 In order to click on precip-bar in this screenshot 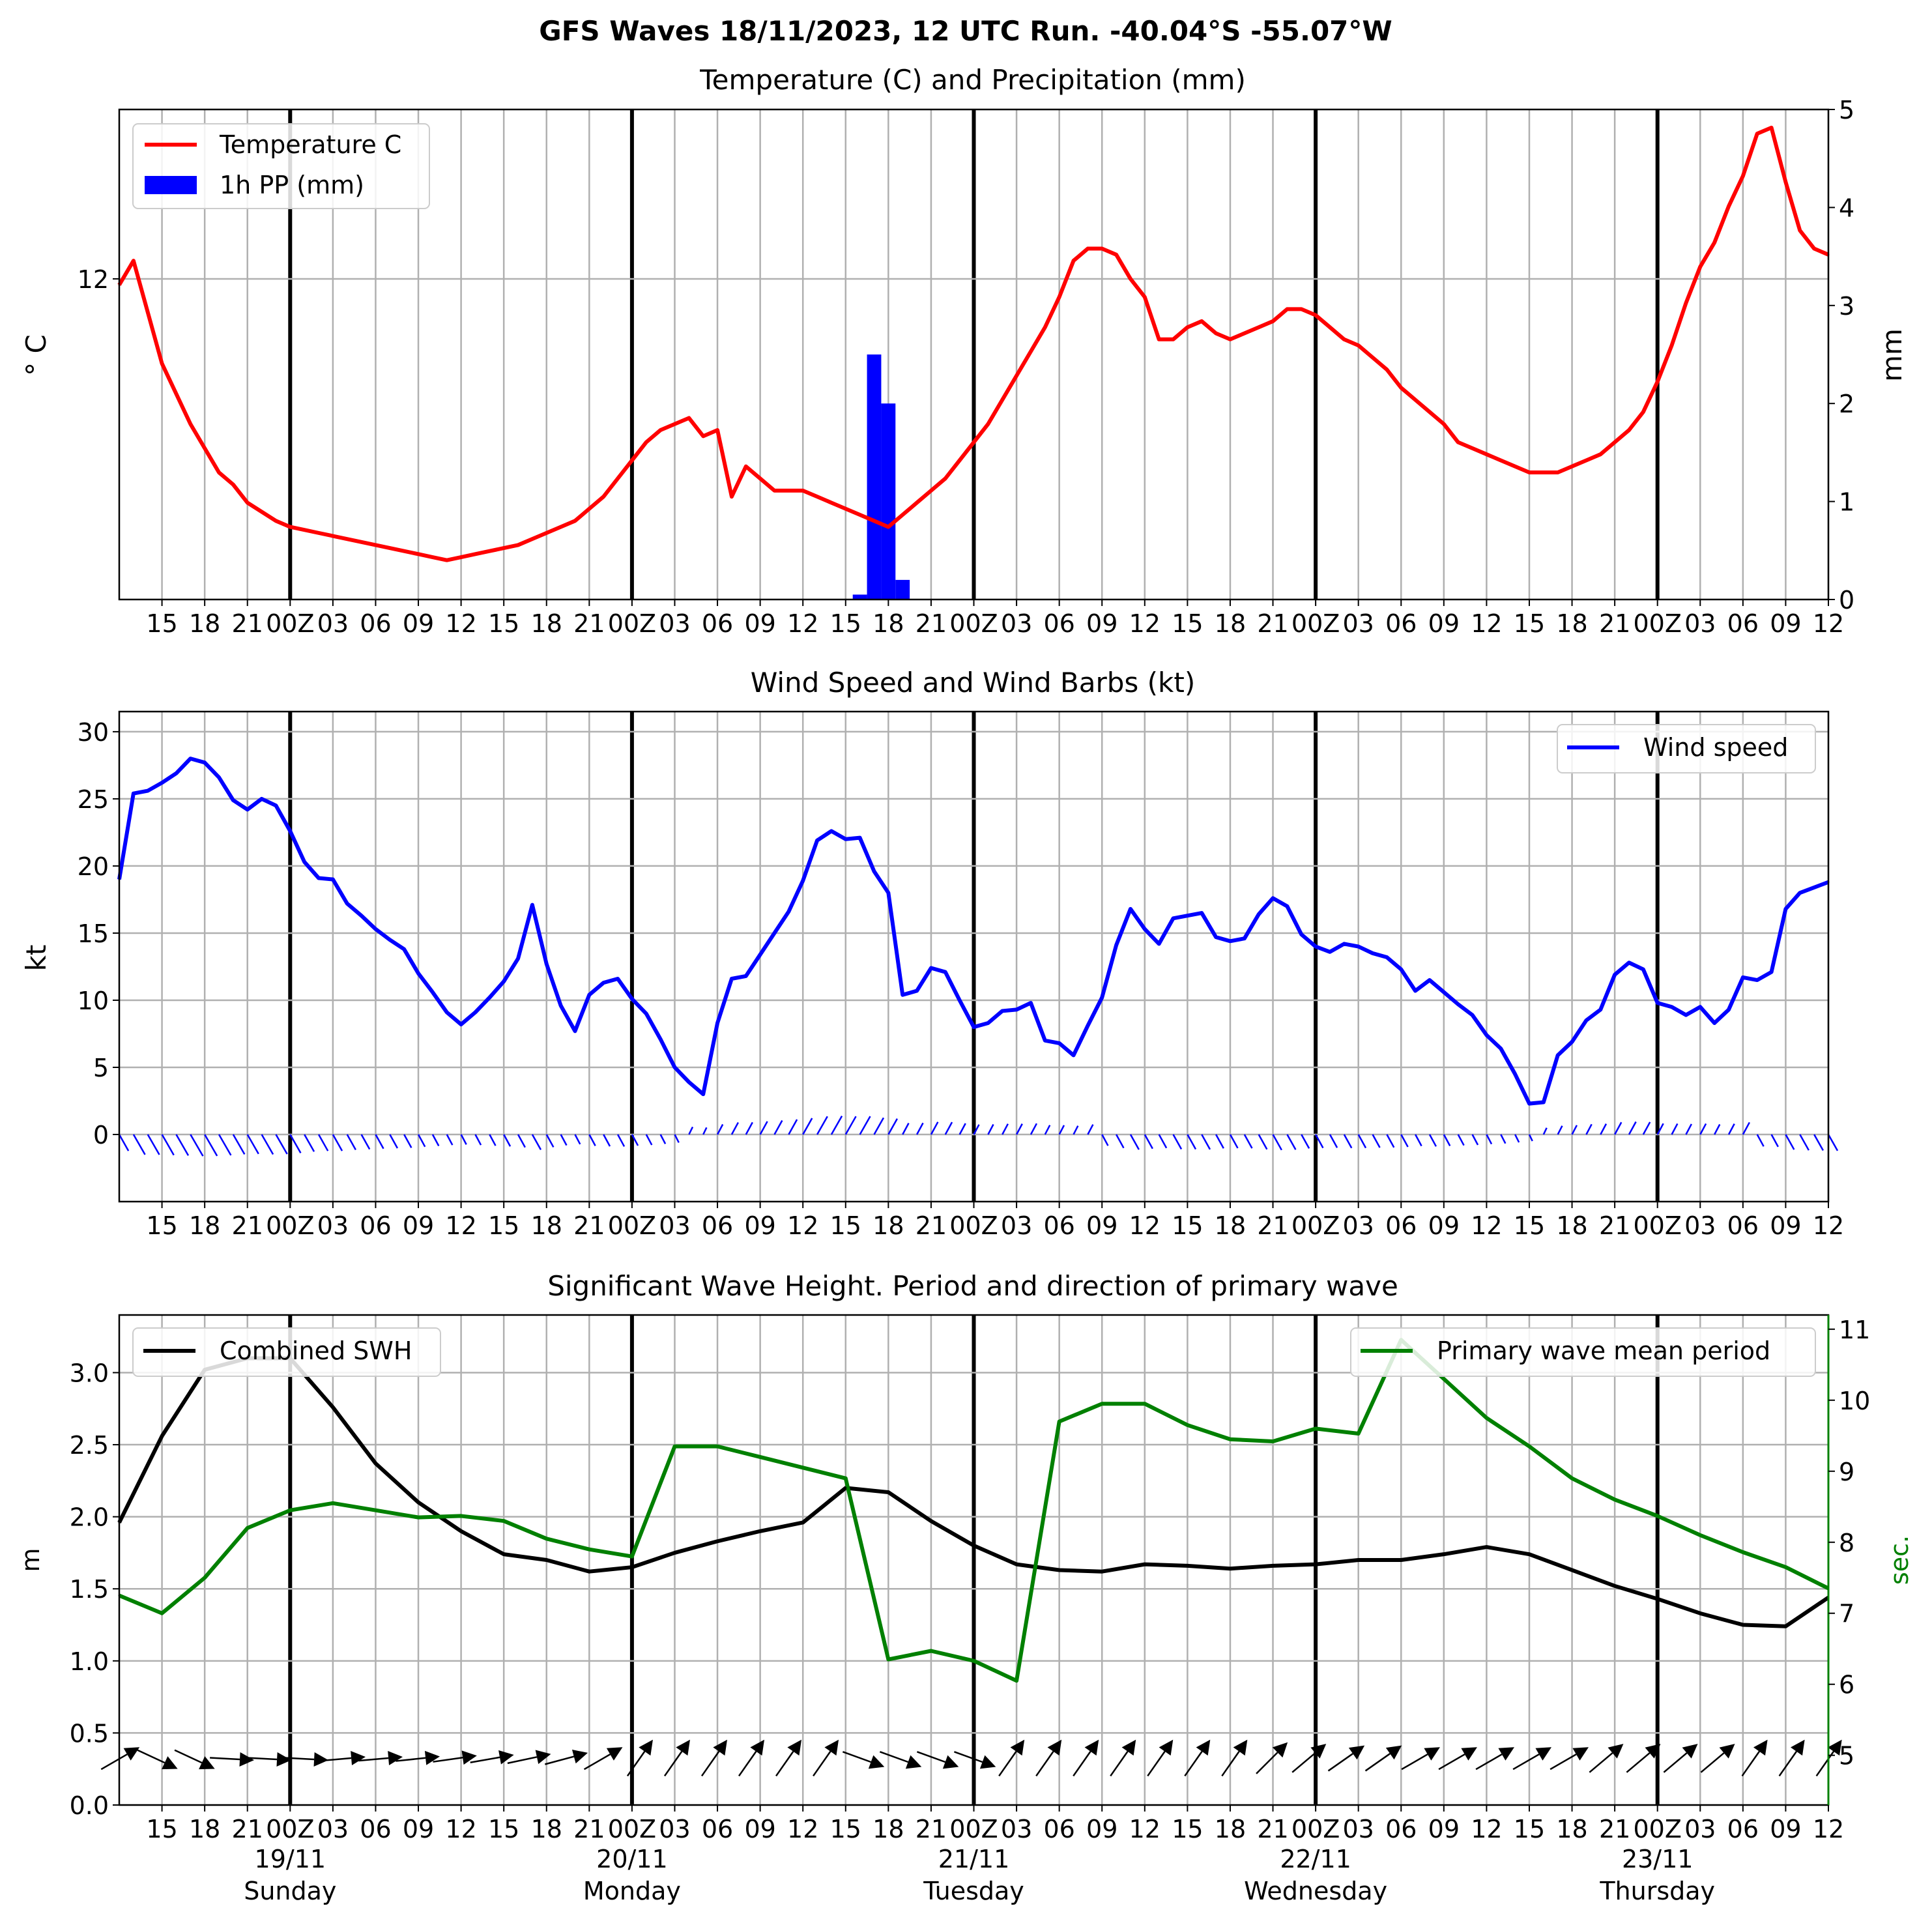, I will do `click(888, 501)`.